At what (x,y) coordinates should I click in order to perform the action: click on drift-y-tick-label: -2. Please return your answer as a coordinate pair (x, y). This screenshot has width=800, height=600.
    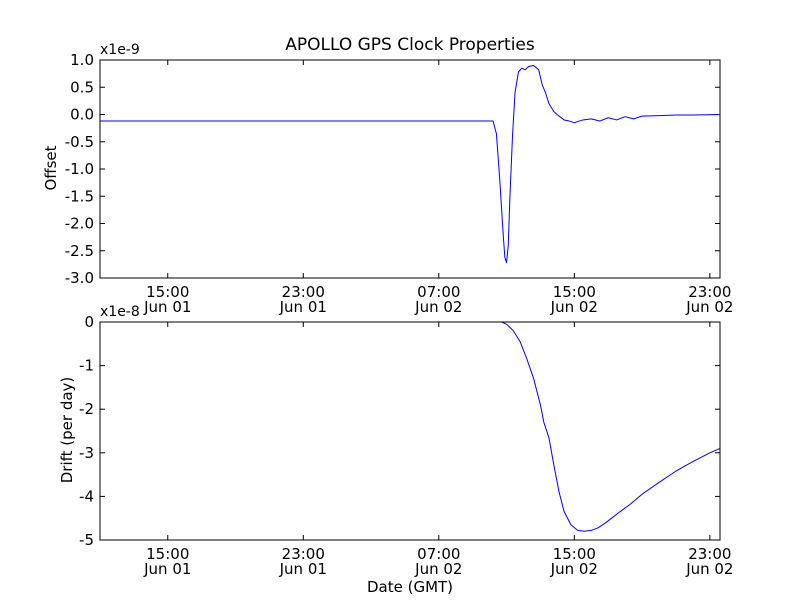
    Looking at the image, I should click on (86, 409).